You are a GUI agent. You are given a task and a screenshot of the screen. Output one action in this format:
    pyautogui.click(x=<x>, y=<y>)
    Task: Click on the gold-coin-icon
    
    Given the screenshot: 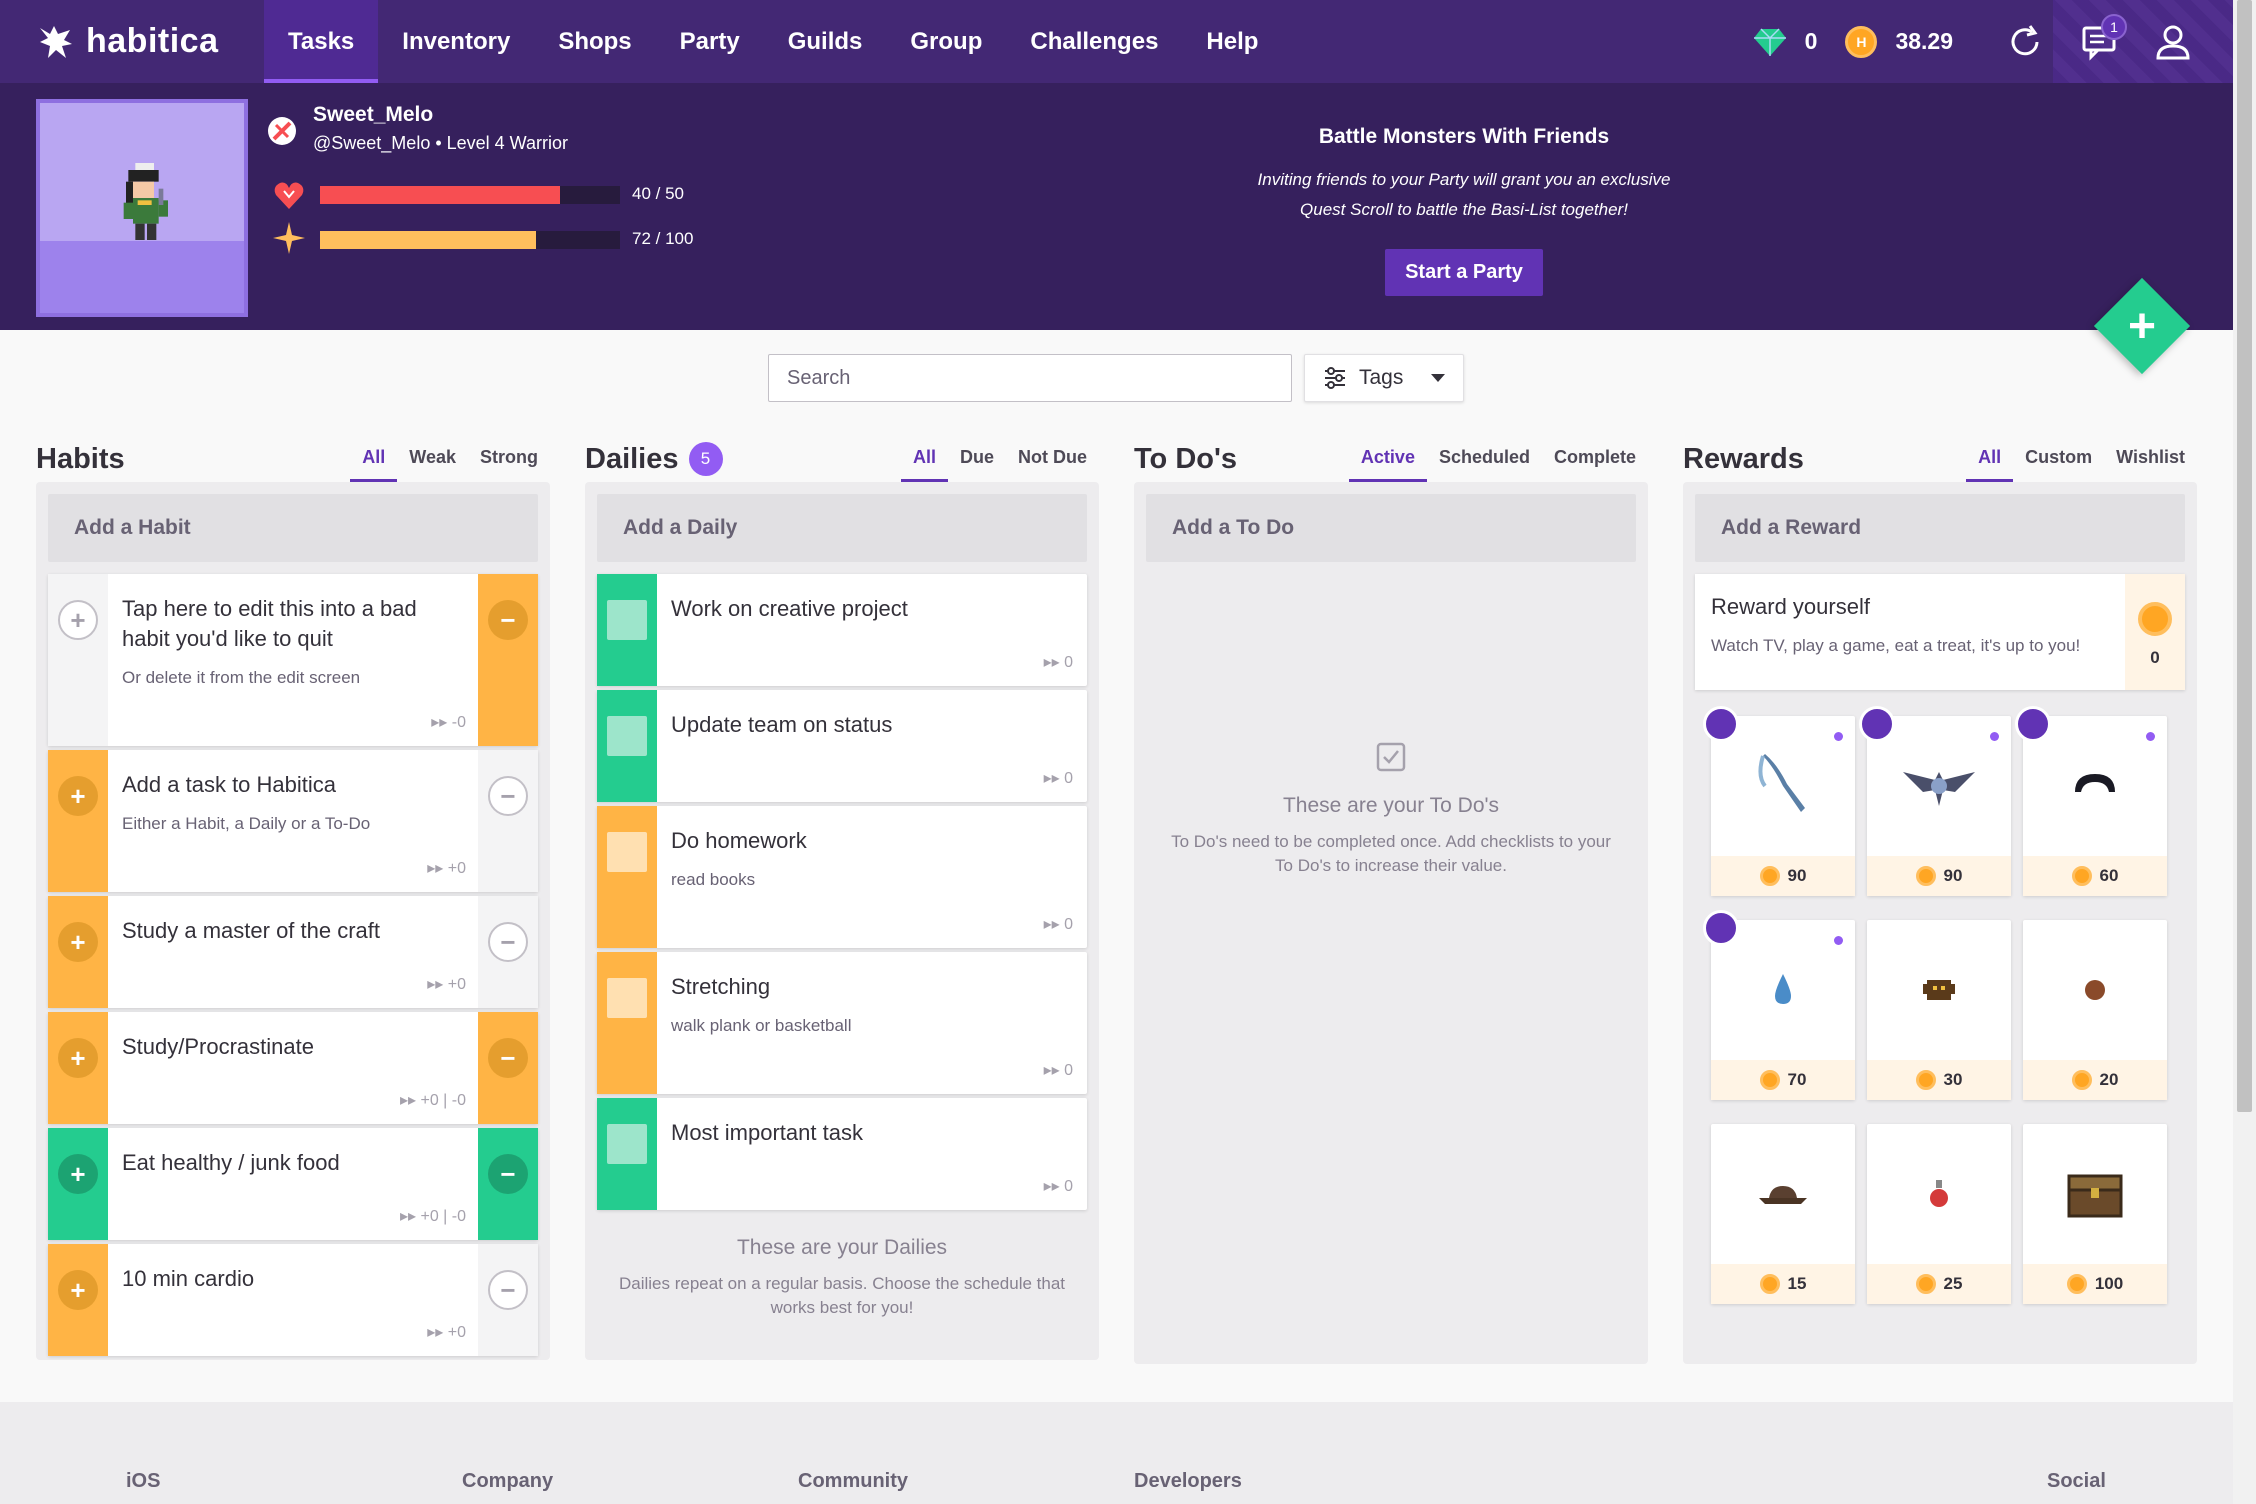 What is the action you would take?
    pyautogui.click(x=1769, y=1080)
    